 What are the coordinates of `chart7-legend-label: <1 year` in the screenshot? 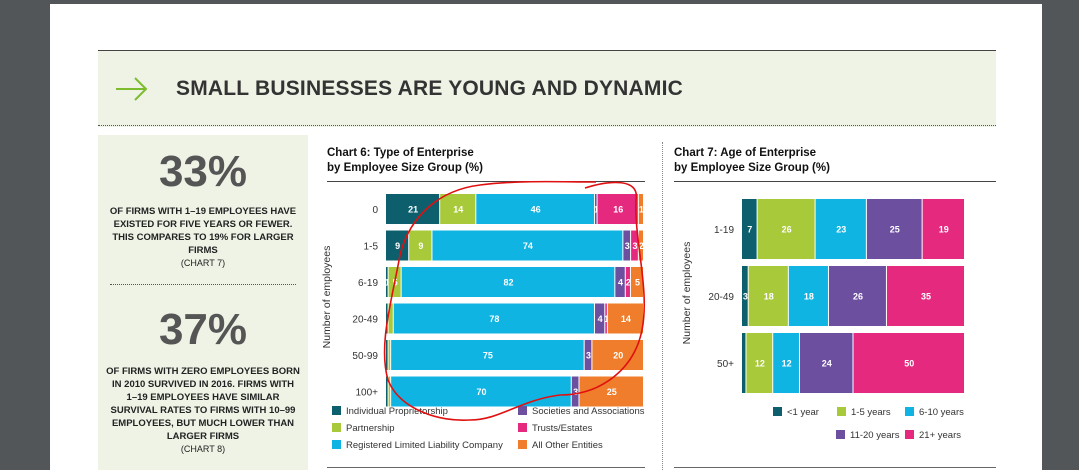 It's located at (803, 412).